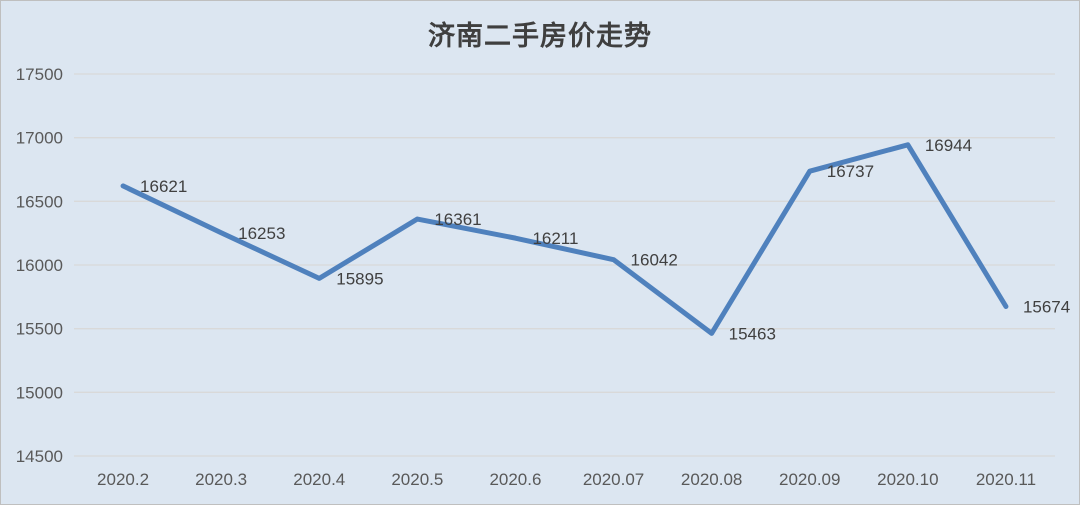 This screenshot has height=506, width=1080. Describe the element at coordinates (1006, 479) in the screenshot. I see `x-tick-label: 2020.11` at that location.